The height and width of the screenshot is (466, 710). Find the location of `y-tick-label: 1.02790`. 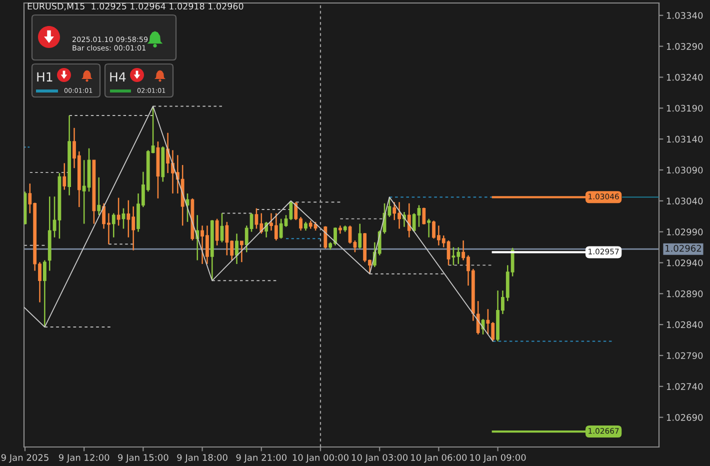

y-tick-label: 1.02790 is located at coordinates (684, 356).